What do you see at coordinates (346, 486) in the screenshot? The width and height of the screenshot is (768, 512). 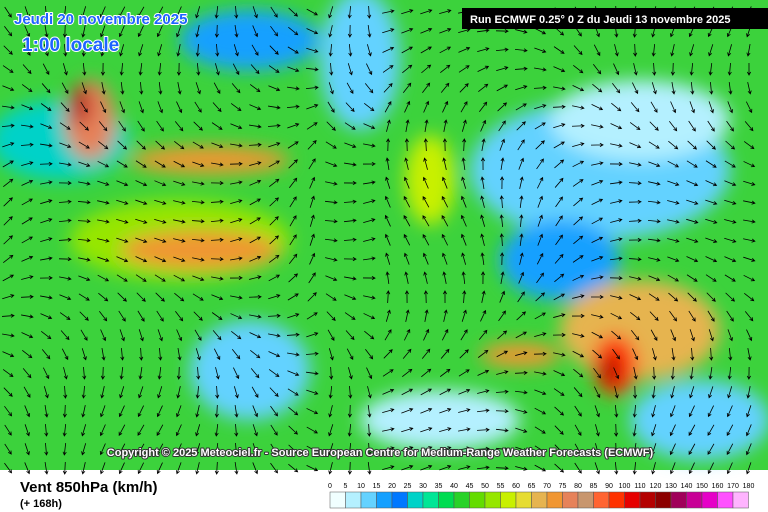 I see `colorbar-tick: 5` at bounding box center [346, 486].